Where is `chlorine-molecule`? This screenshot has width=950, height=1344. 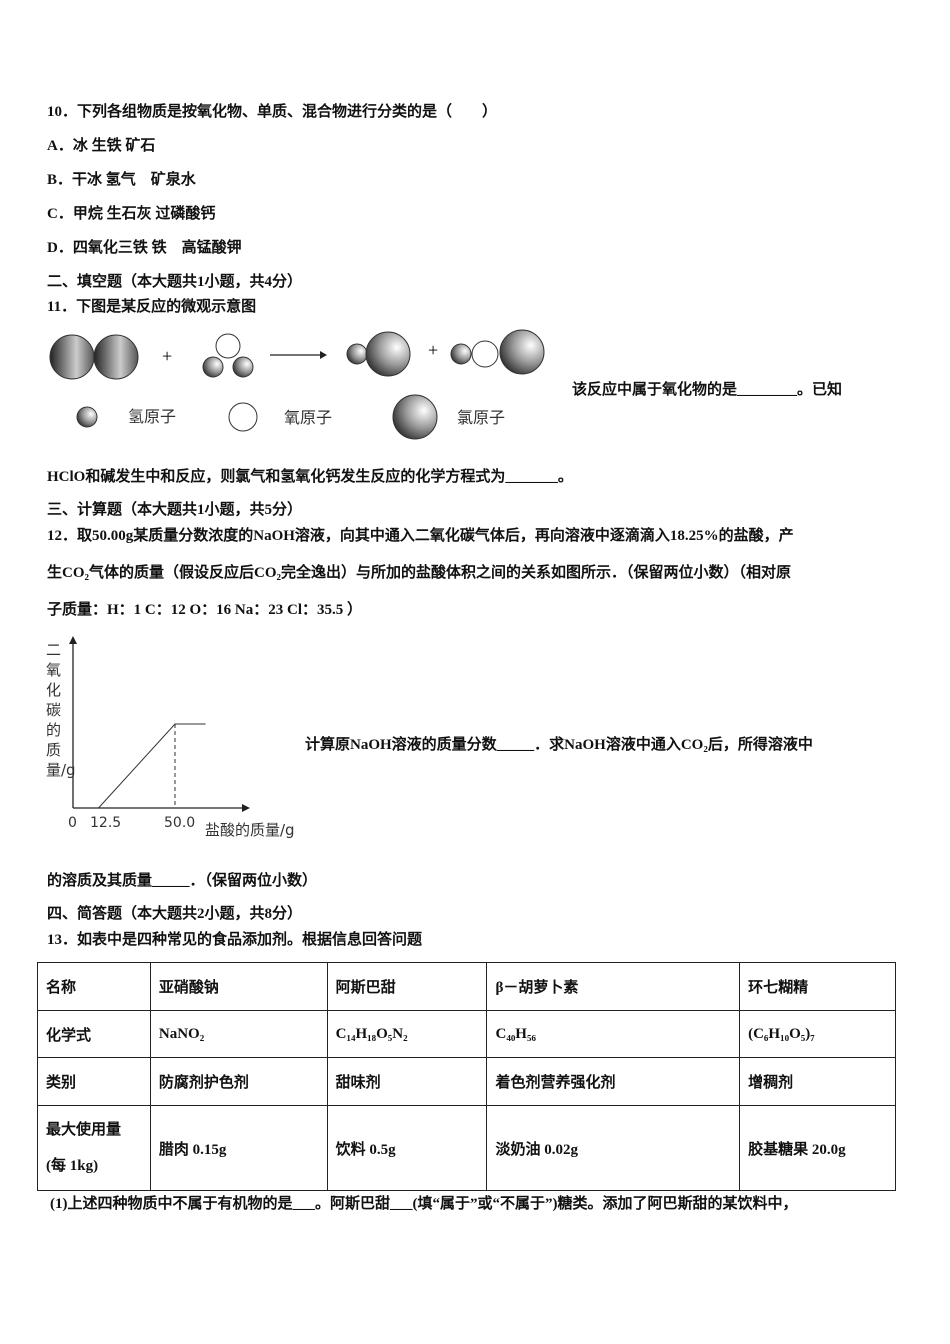
chlorine-molecule is located at coordinates (94, 357).